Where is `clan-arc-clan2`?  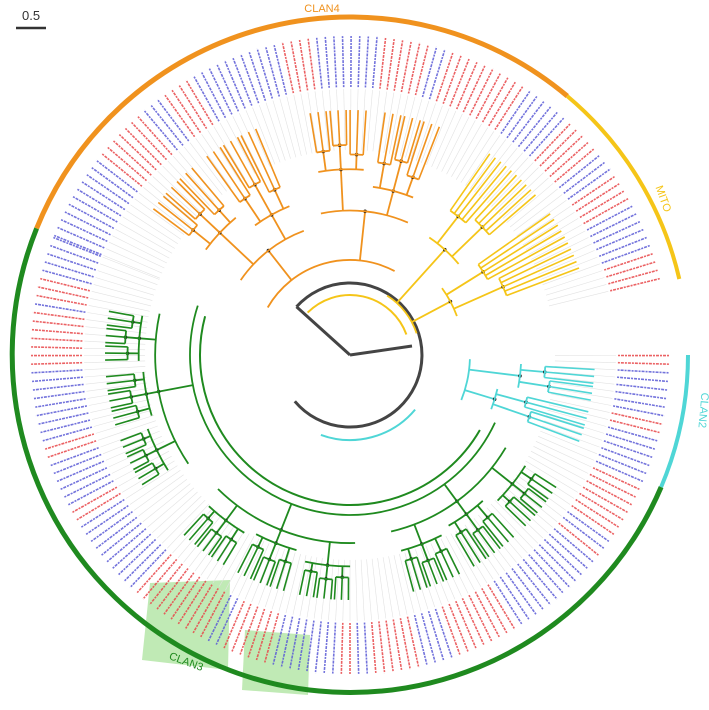 clan-arc-clan2 is located at coordinates (674, 421).